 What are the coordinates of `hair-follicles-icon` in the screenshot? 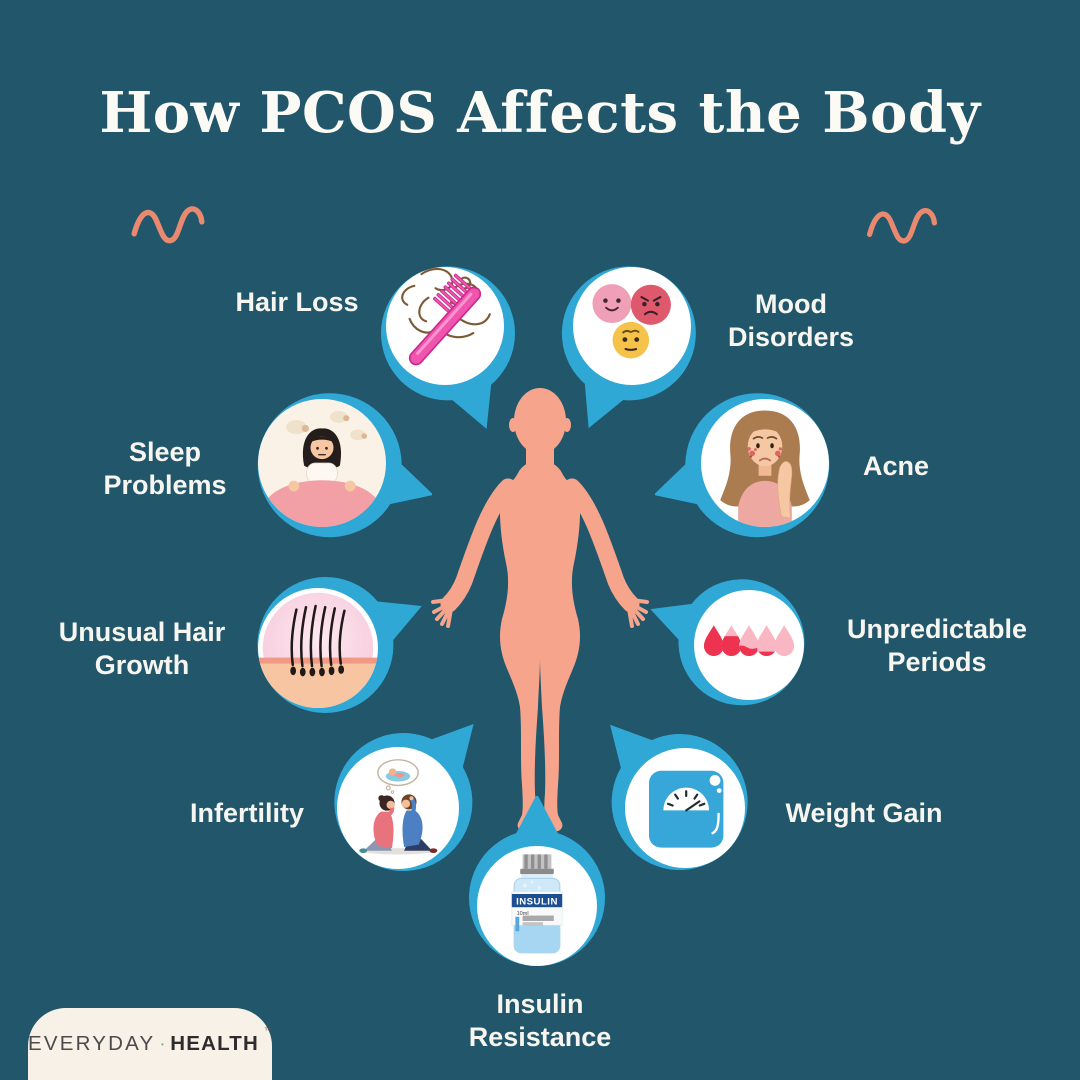 It's located at (318, 650).